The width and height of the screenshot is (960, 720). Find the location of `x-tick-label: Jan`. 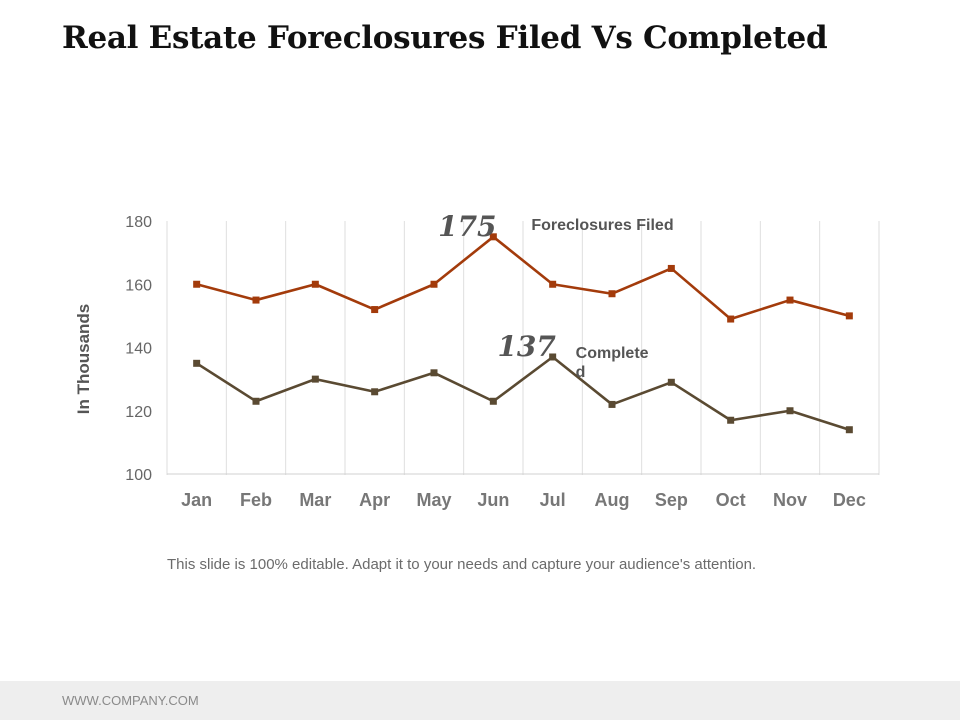

x-tick-label: Jan is located at coordinates (196, 500).